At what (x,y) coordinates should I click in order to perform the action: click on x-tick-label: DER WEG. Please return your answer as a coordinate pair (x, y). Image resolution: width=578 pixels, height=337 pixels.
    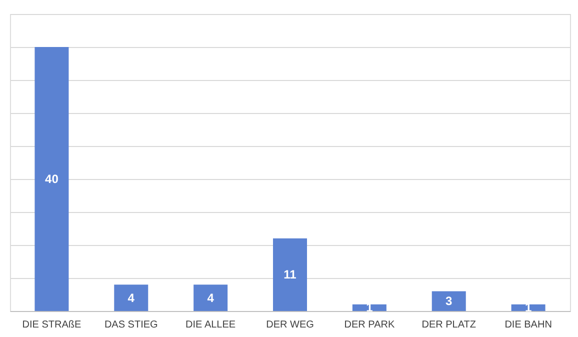
    Looking at the image, I should click on (290, 325).